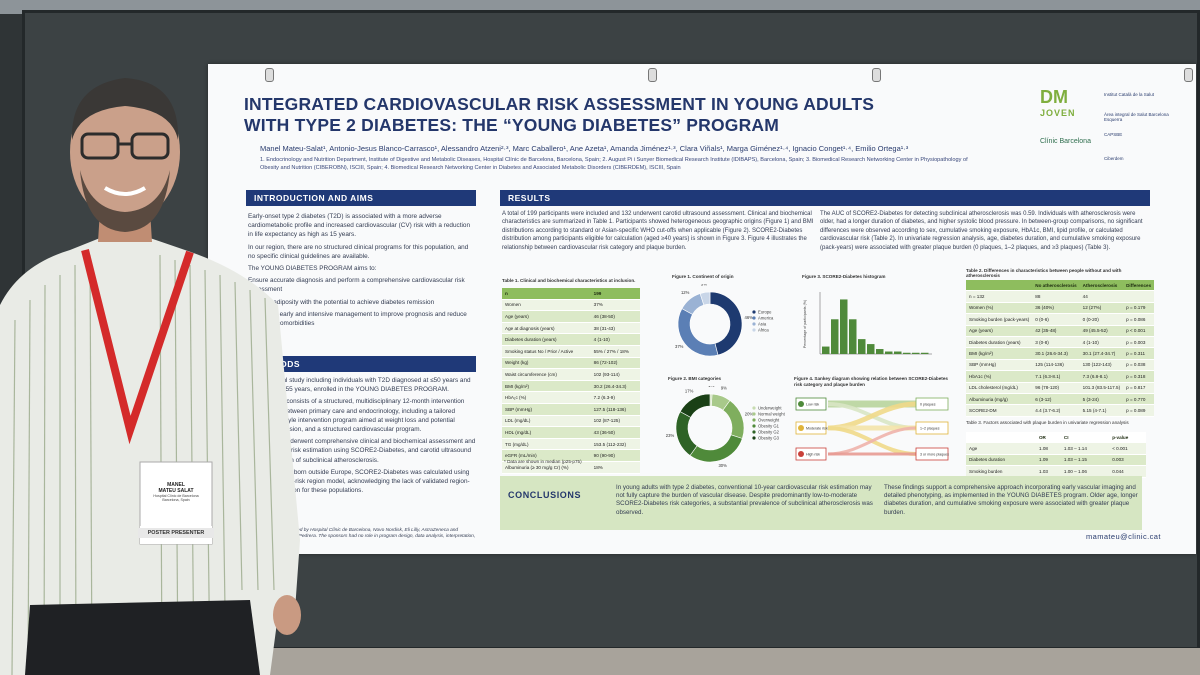  Describe the element at coordinates (1101, 388) in the screenshot. I see `table-cell: 101.3 (83.5-117.5)` at that location.